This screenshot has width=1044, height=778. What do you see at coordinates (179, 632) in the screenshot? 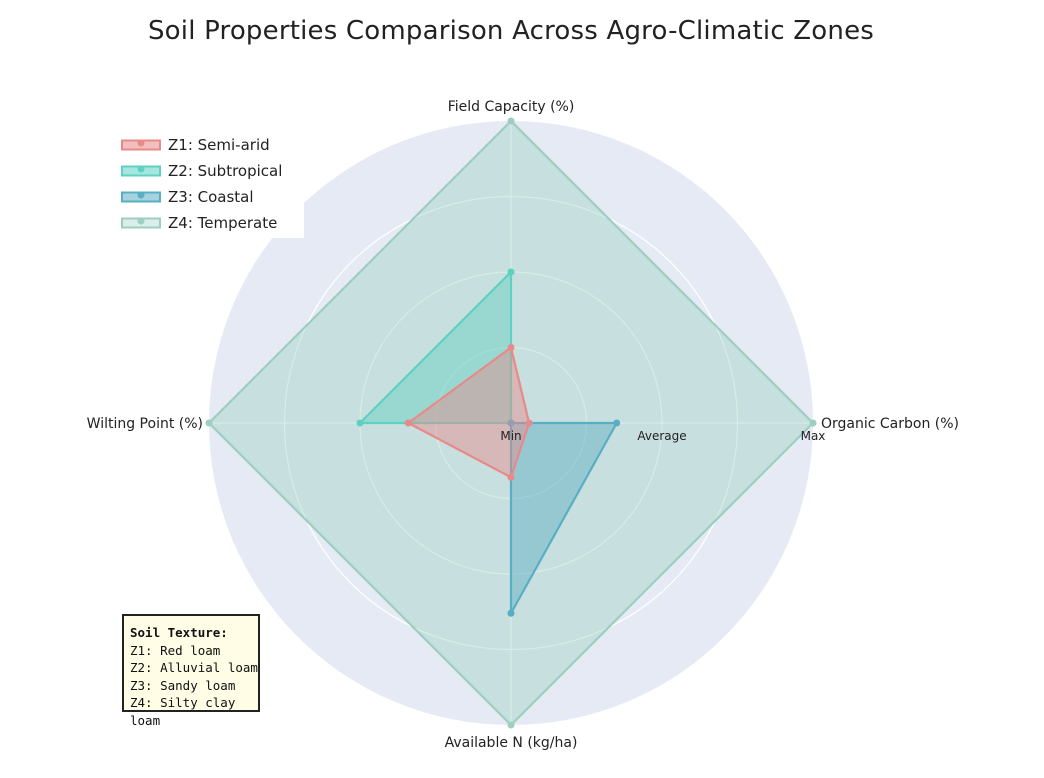
I see `annotation-title: Soil Texture:` at bounding box center [179, 632].